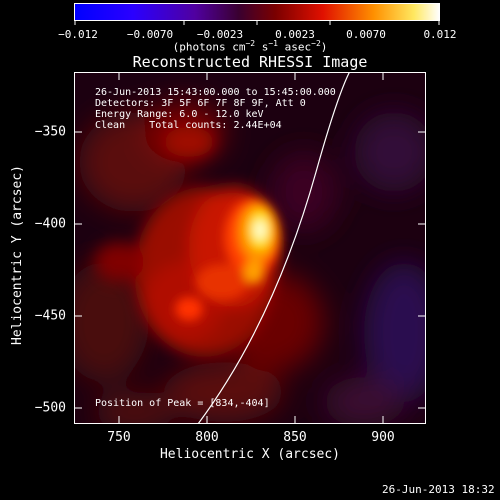 The height and width of the screenshot is (500, 500). What do you see at coordinates (440, 34) in the screenshot?
I see `colorbar-tick-label: 0.012` at bounding box center [440, 34].